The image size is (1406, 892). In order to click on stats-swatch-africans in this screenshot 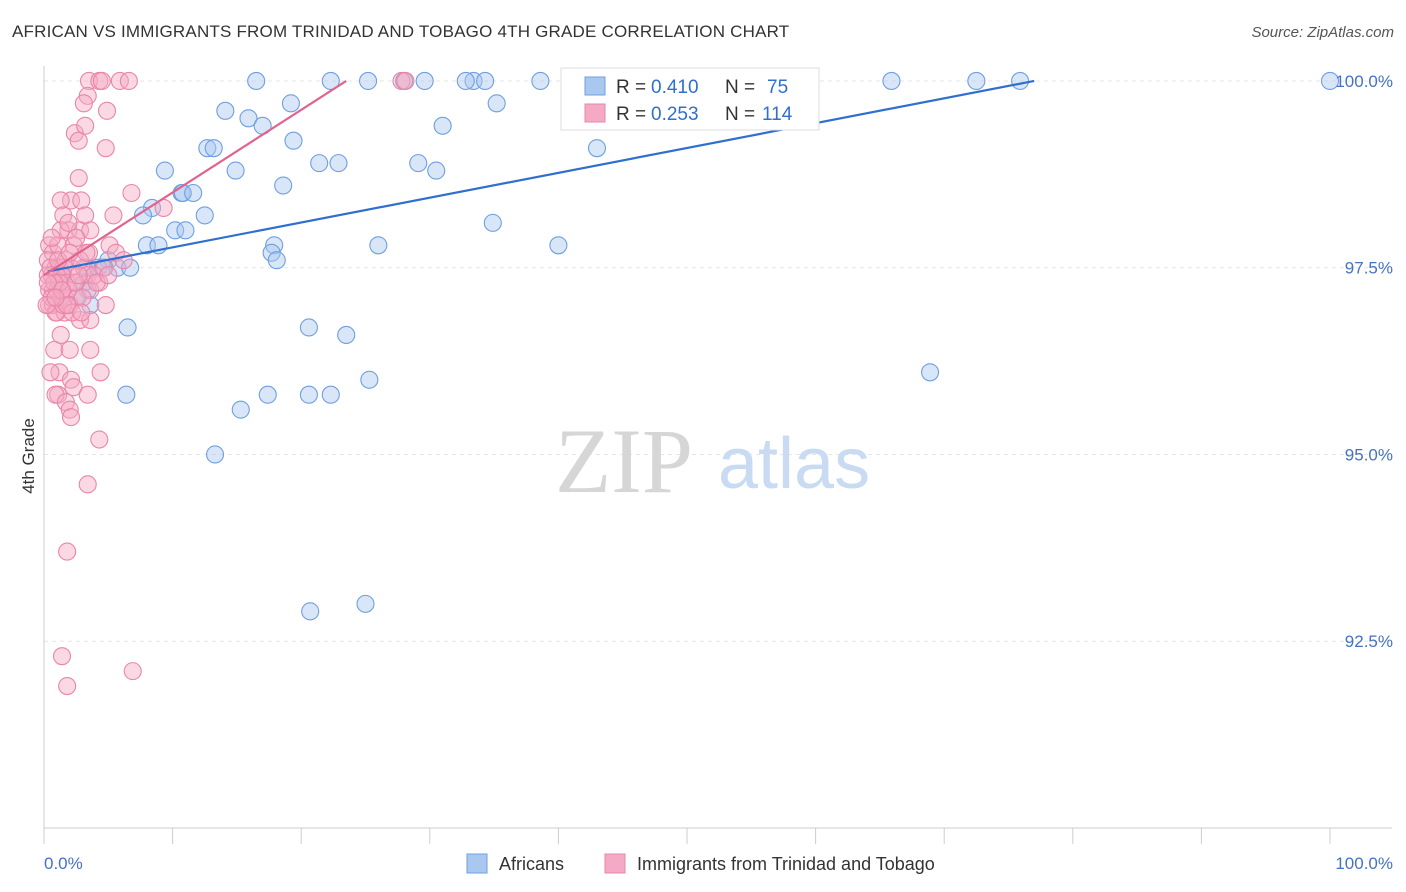, I will do `click(595, 86)`.